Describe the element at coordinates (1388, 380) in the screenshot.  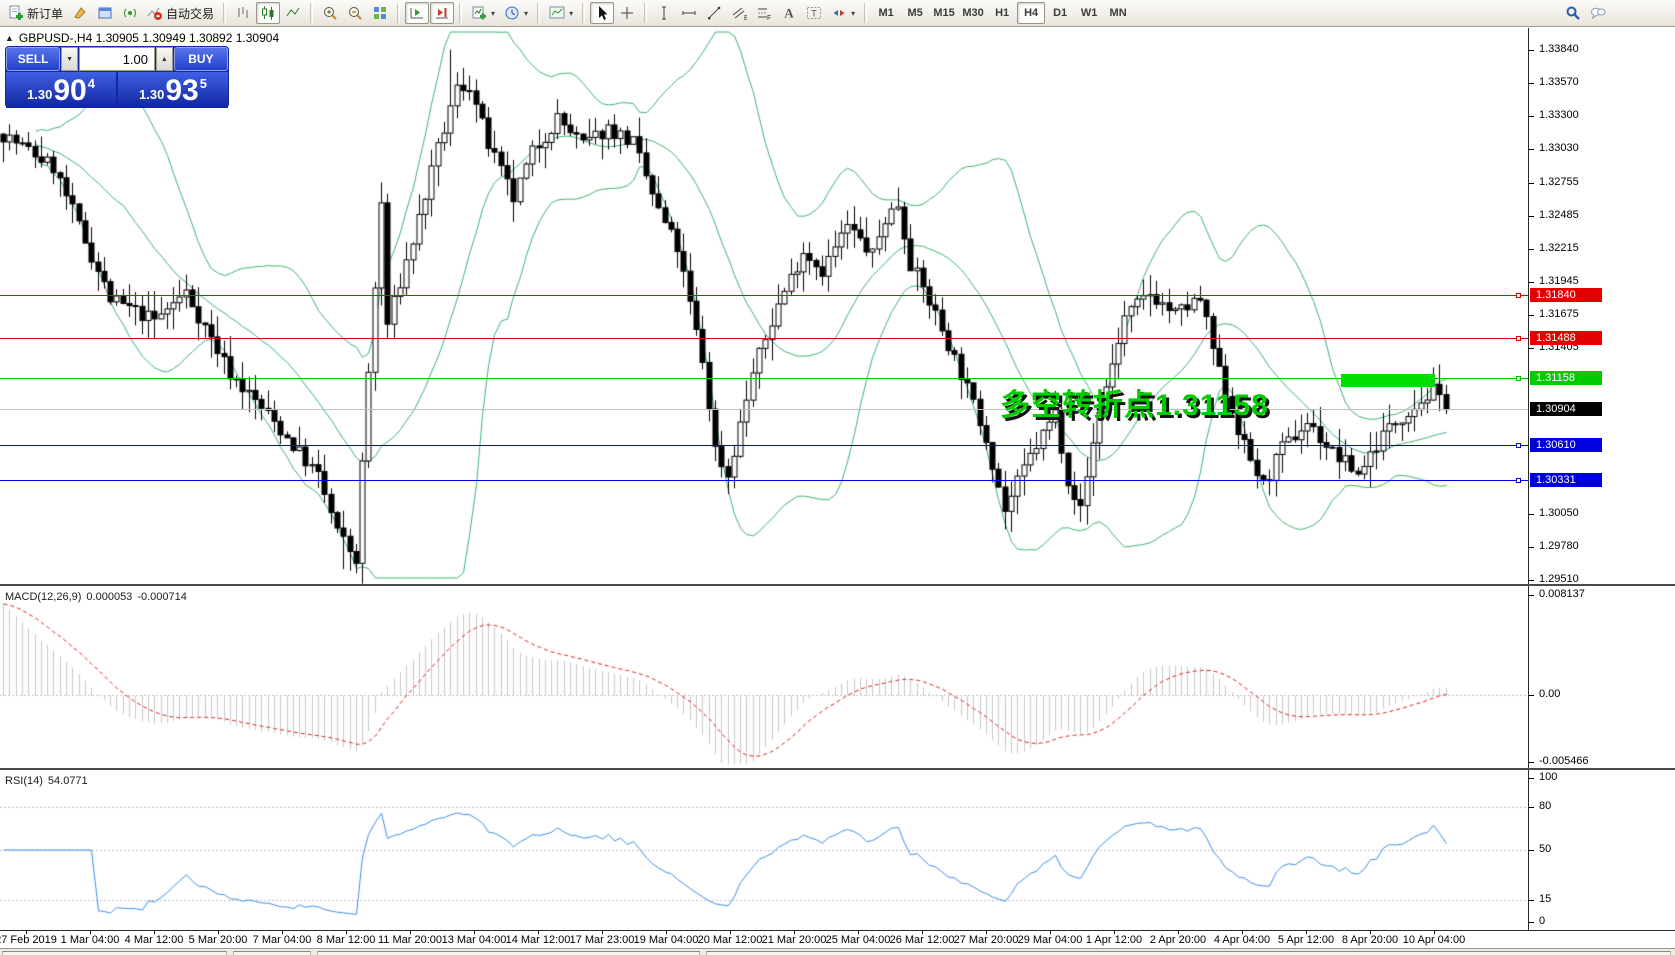
I see `supply-zone-rectangle` at that location.